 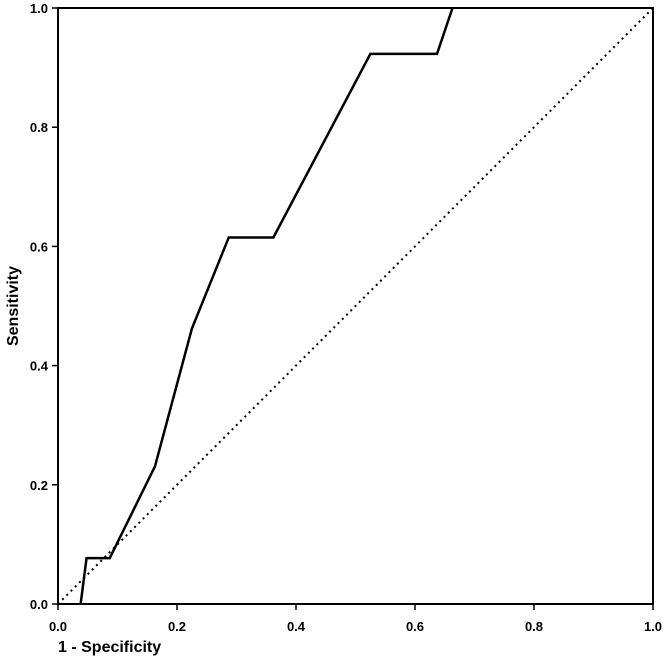 What do you see at coordinates (58, 626) in the screenshot?
I see `x-tick-label: 0.0` at bounding box center [58, 626].